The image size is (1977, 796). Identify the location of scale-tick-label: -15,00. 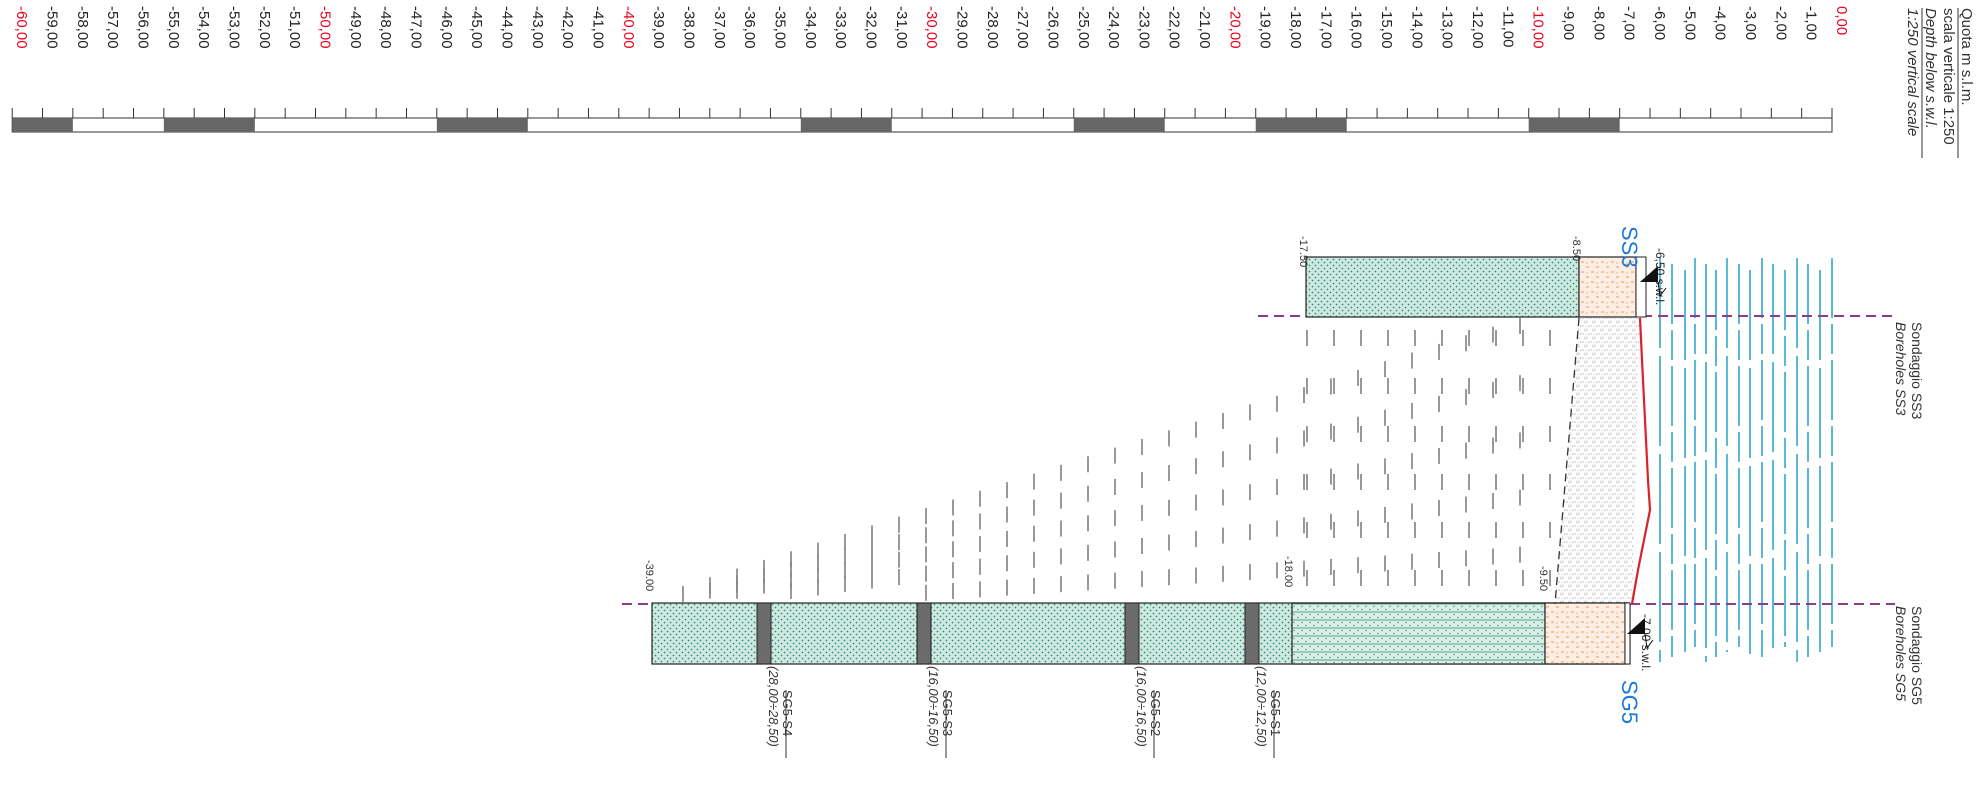
(1386, 27).